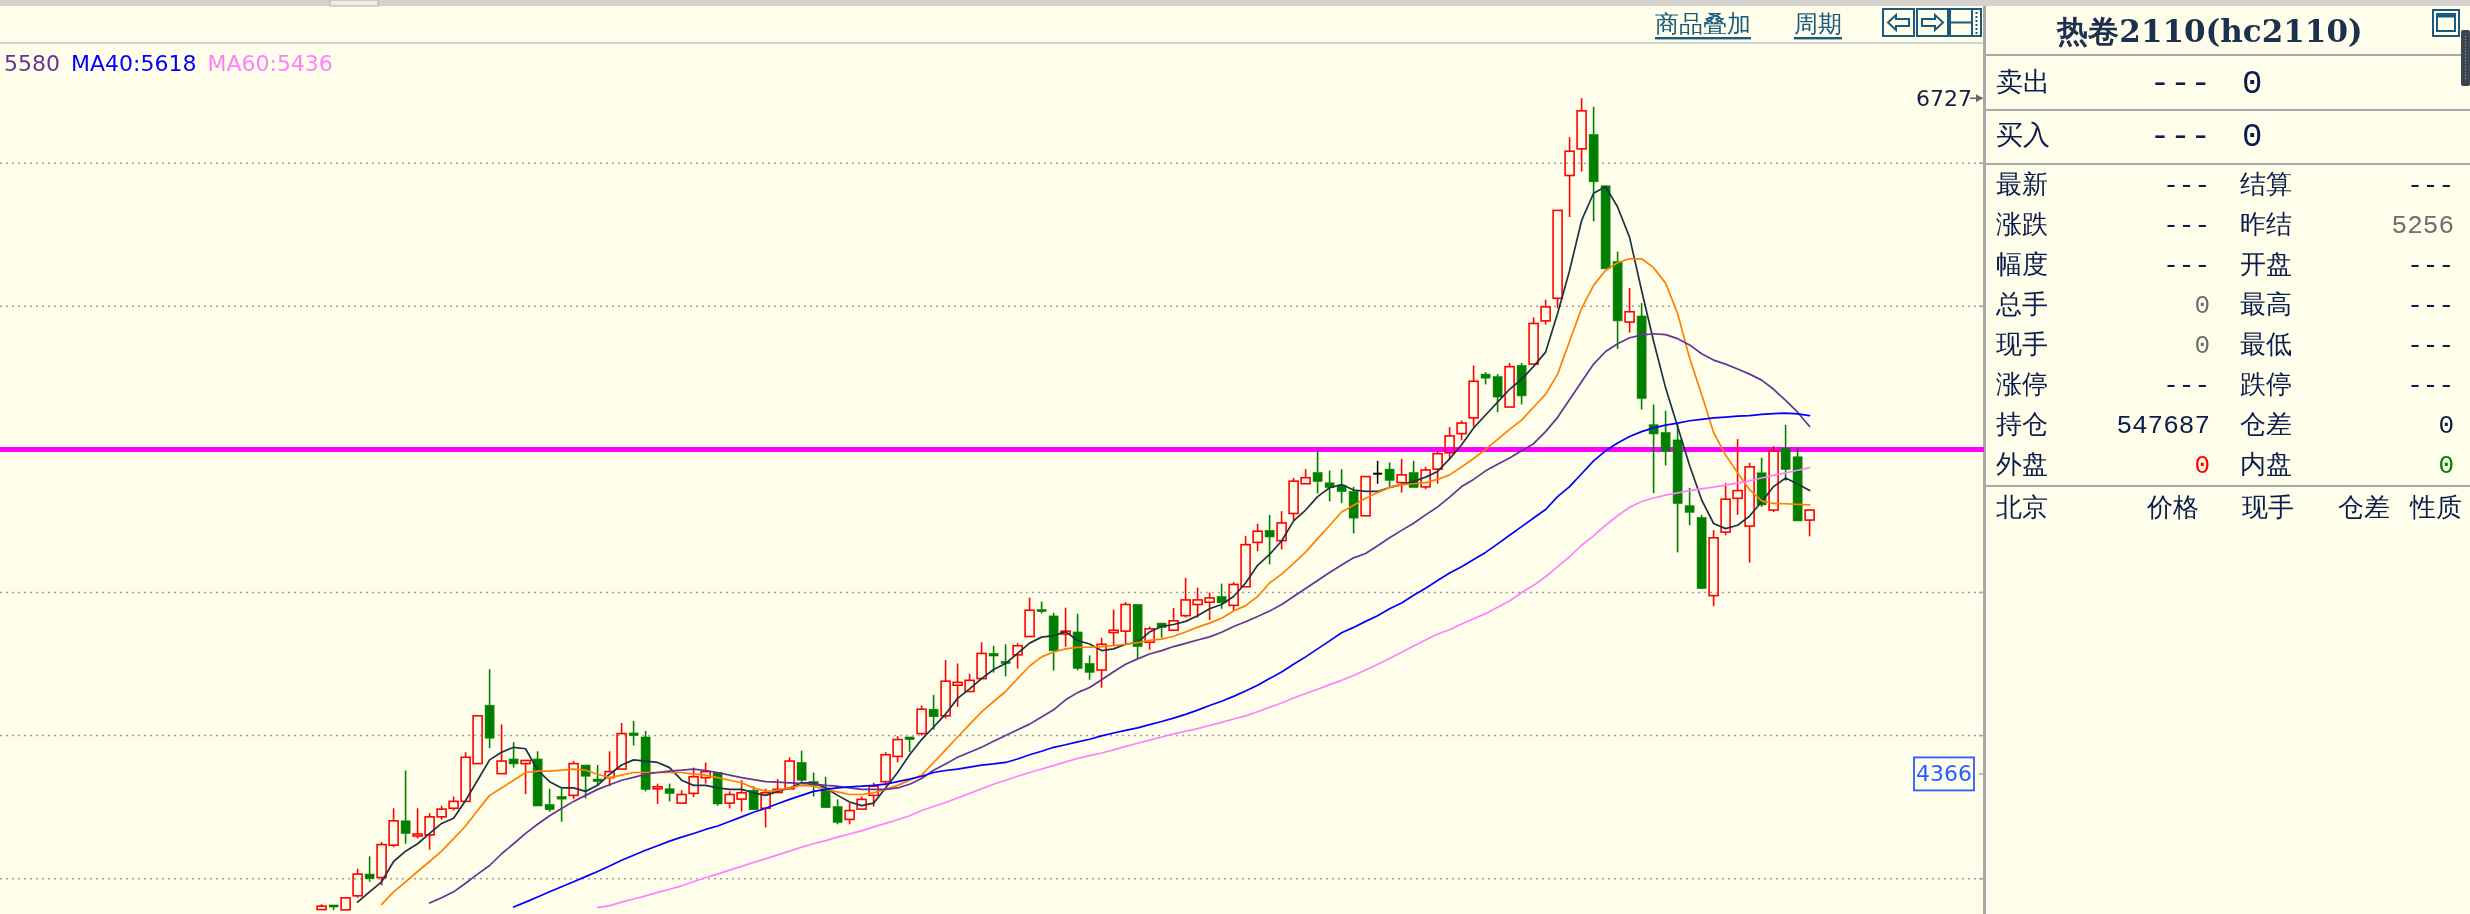 The height and width of the screenshot is (914, 2470). Describe the element at coordinates (1818, 24) in the screenshot. I see `text: 周期` at that location.